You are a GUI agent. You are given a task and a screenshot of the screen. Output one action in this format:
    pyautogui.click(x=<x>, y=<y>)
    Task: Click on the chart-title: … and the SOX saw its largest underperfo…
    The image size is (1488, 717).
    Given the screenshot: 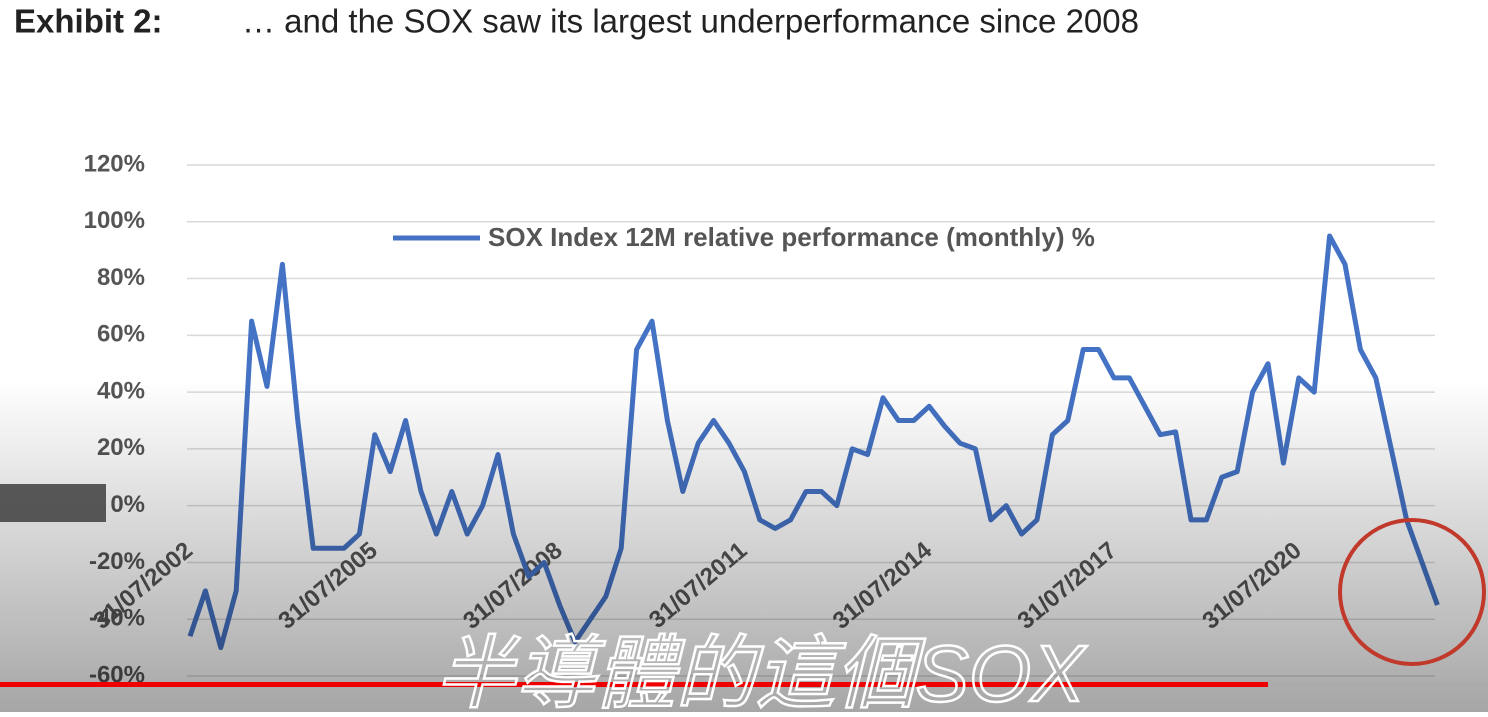 What is the action you would take?
    pyautogui.click(x=690, y=21)
    